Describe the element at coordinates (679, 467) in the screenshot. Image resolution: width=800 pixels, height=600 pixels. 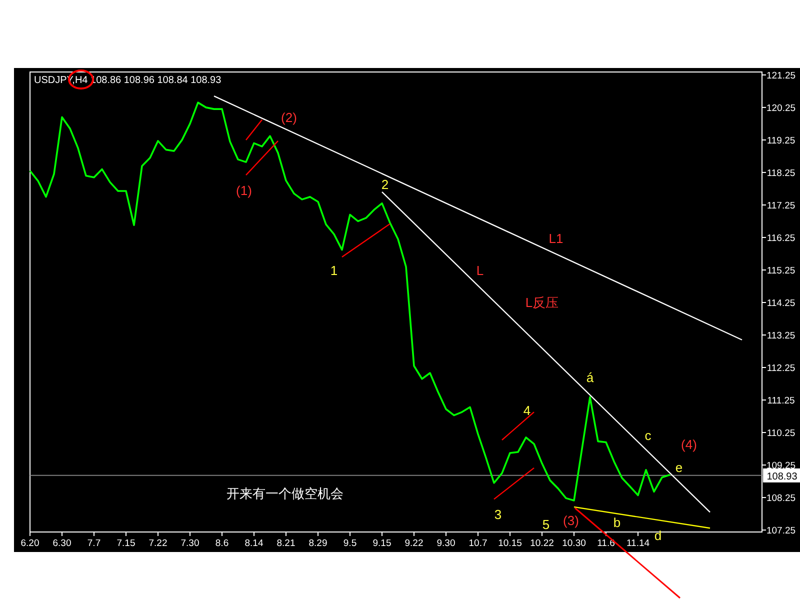
I see `annotation: e` at that location.